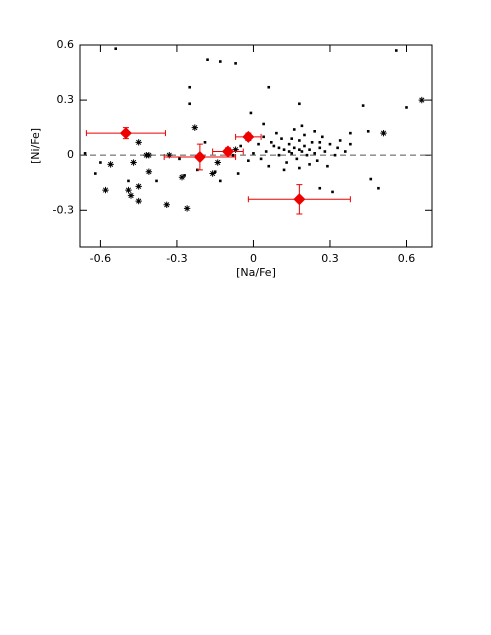  Describe the element at coordinates (66, 44) in the screenshot. I see `y-tick-label: 0.6` at that location.